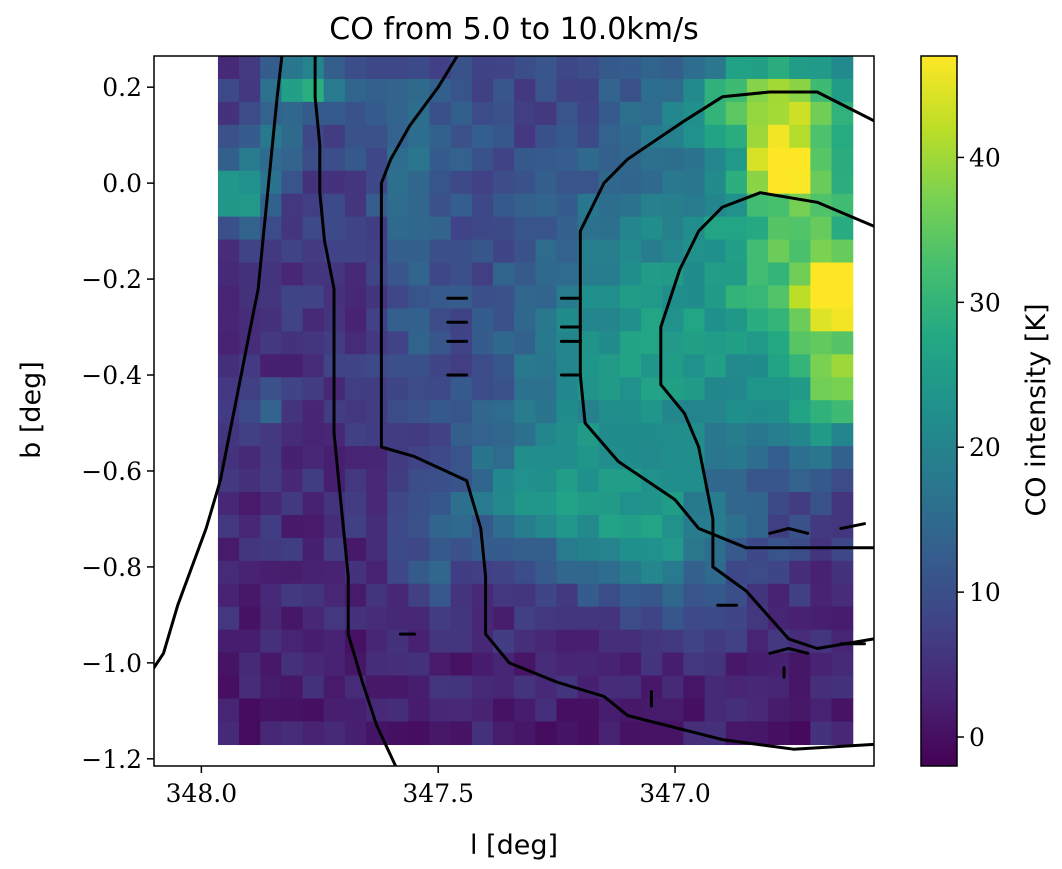  I want to click on colorbar: 0 10 20 30 40, so click(960, 411).